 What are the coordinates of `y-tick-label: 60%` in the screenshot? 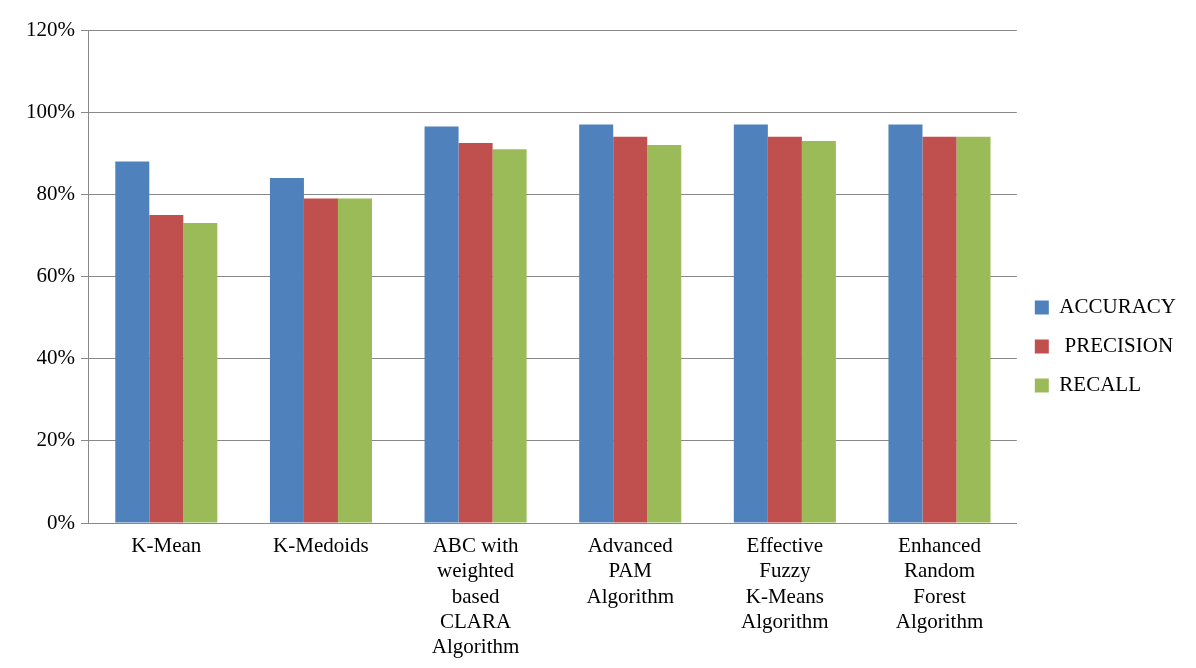 It's located at (55, 275).